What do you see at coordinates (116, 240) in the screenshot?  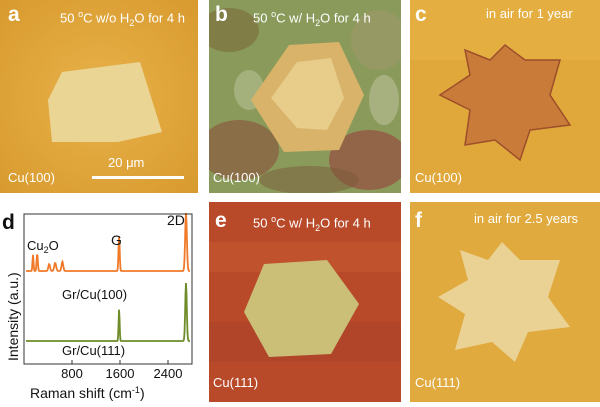 I see `annotation-g: G` at bounding box center [116, 240].